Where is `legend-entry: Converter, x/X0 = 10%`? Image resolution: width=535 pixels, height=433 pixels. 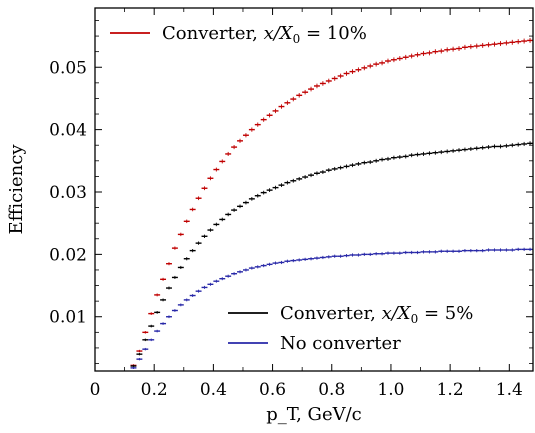 legend-entry: Converter, x/X0 = 10% is located at coordinates (238, 34).